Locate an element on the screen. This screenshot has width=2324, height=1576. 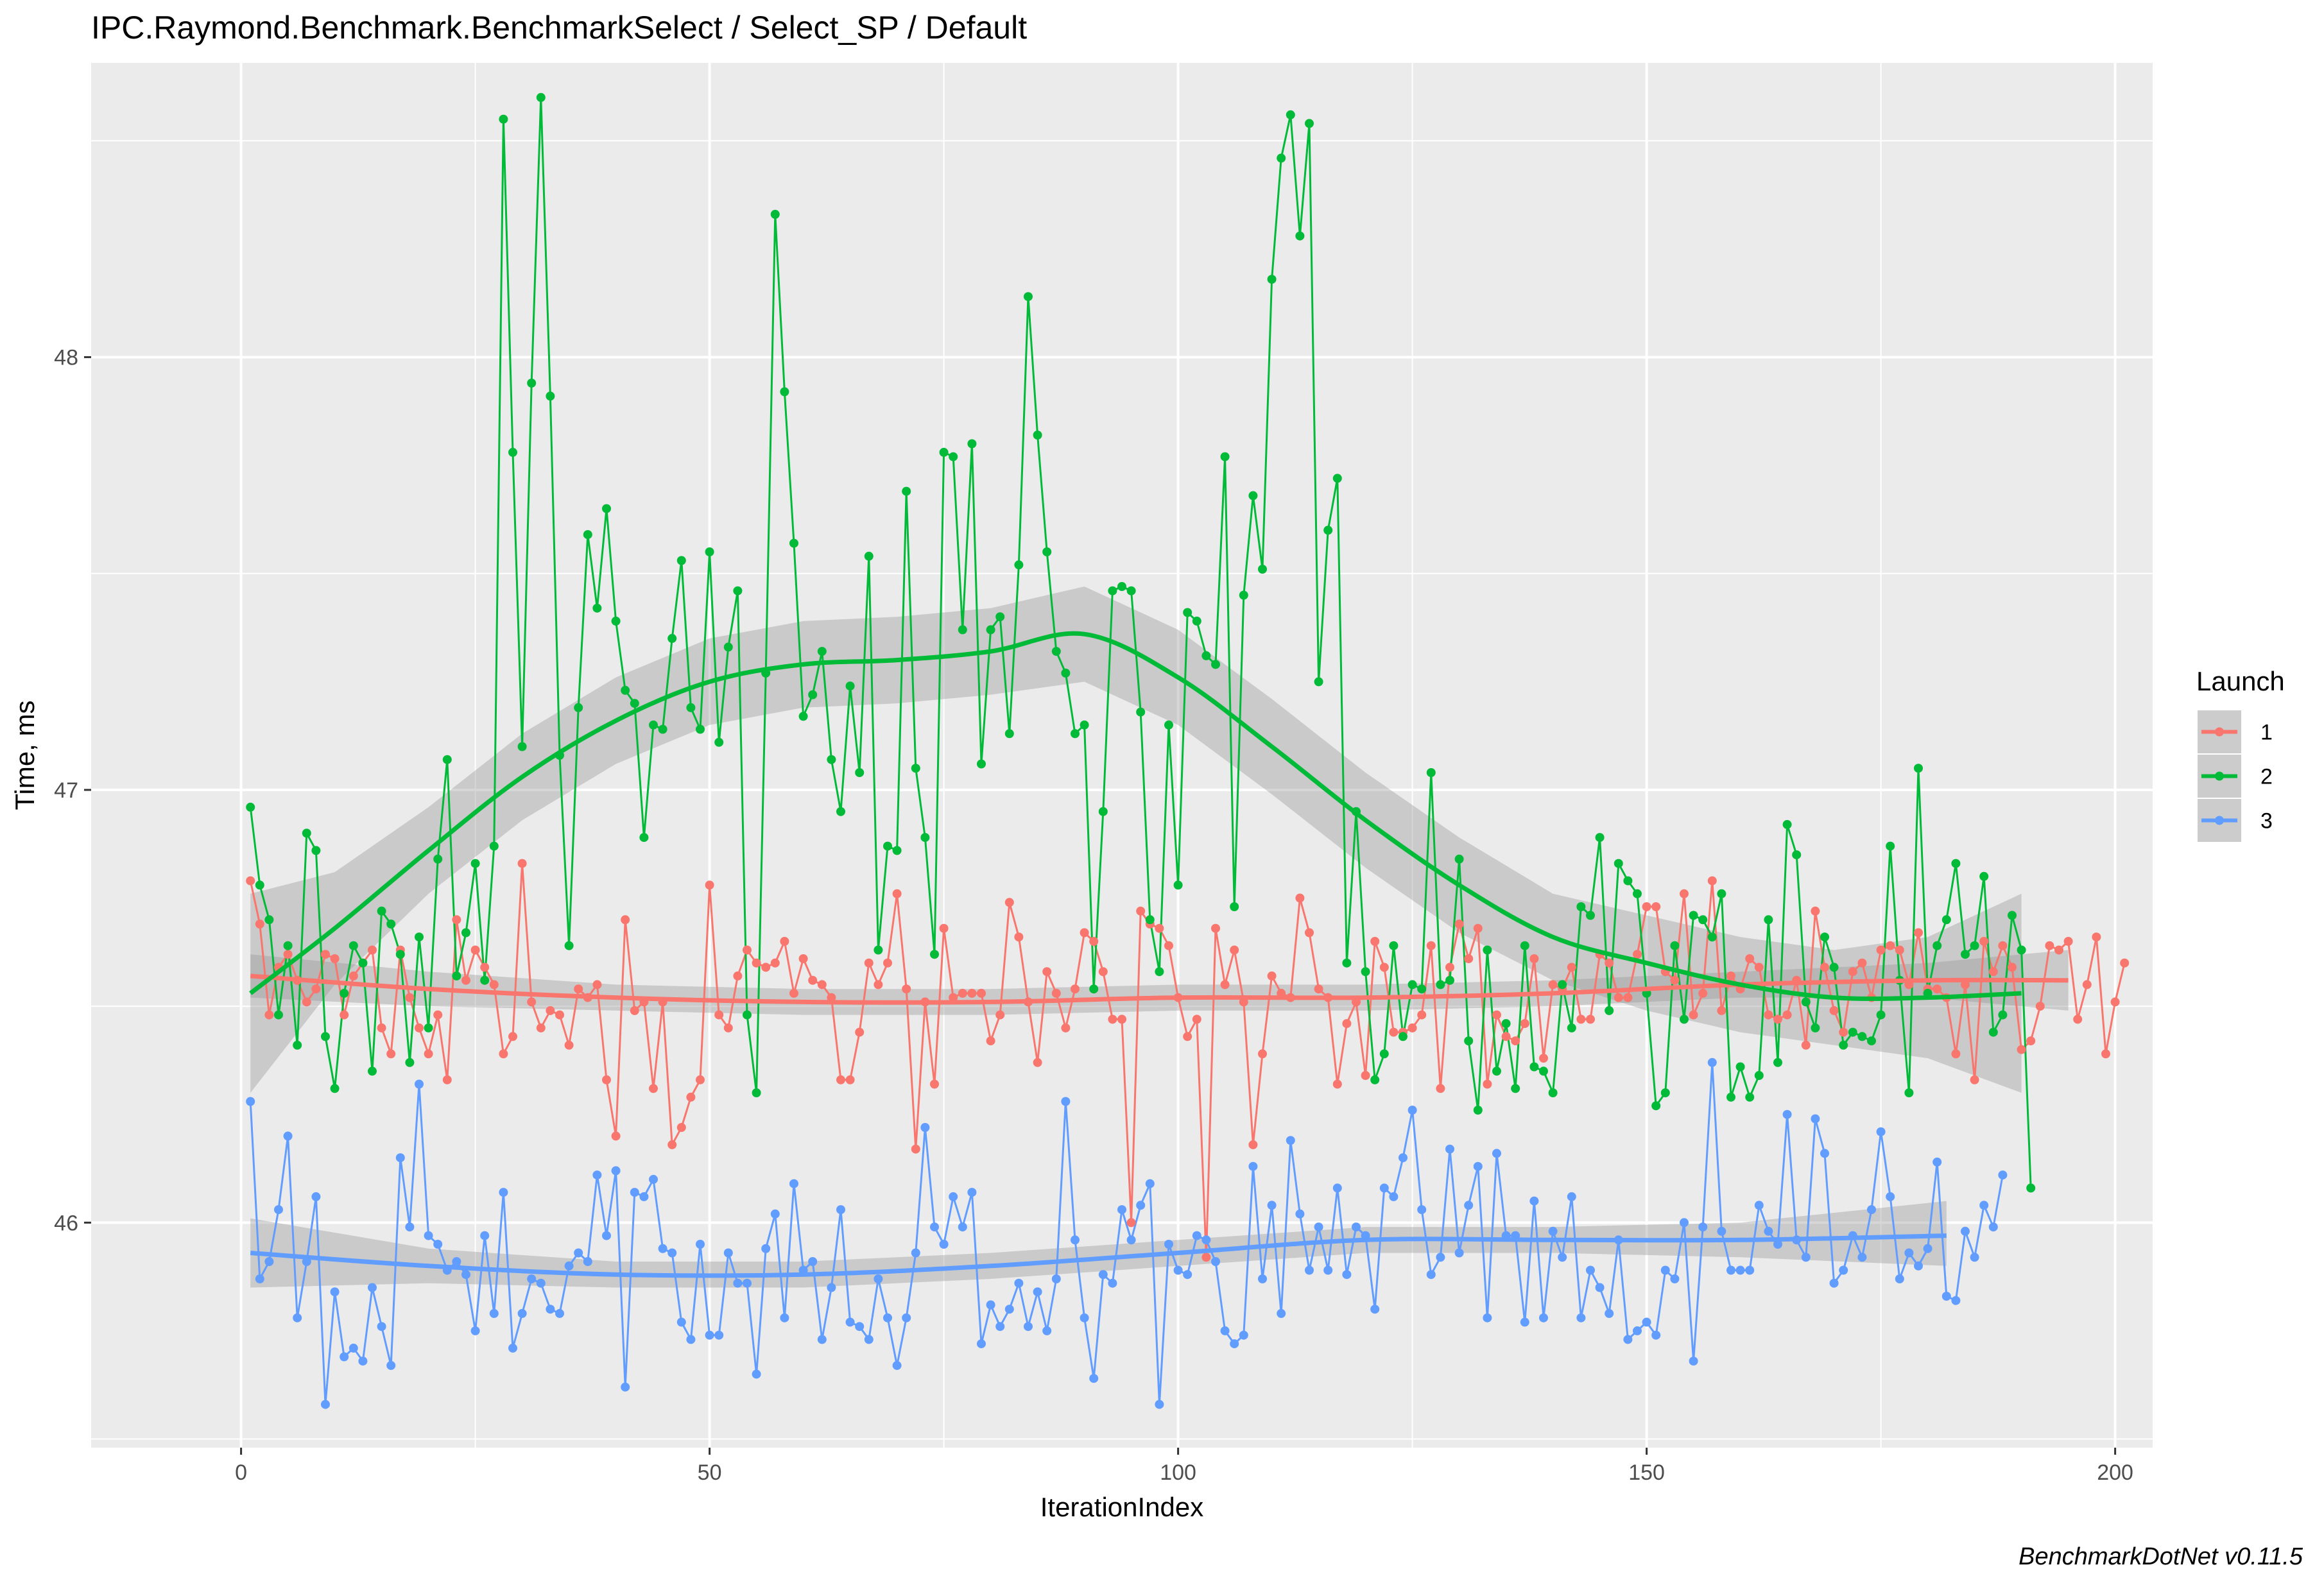
legend-label-2: 2 is located at coordinates (2266, 777).